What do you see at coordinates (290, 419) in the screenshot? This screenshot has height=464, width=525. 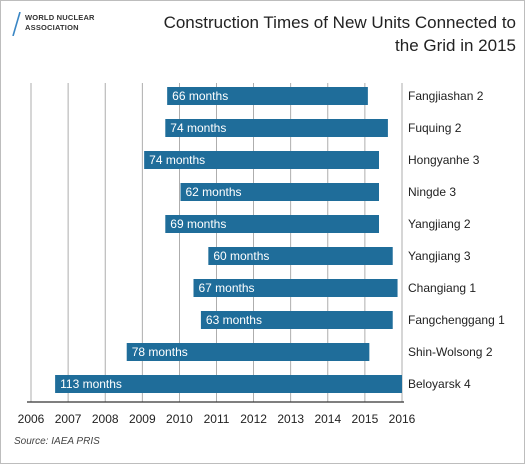 I see `x-tick-label: 2013` at bounding box center [290, 419].